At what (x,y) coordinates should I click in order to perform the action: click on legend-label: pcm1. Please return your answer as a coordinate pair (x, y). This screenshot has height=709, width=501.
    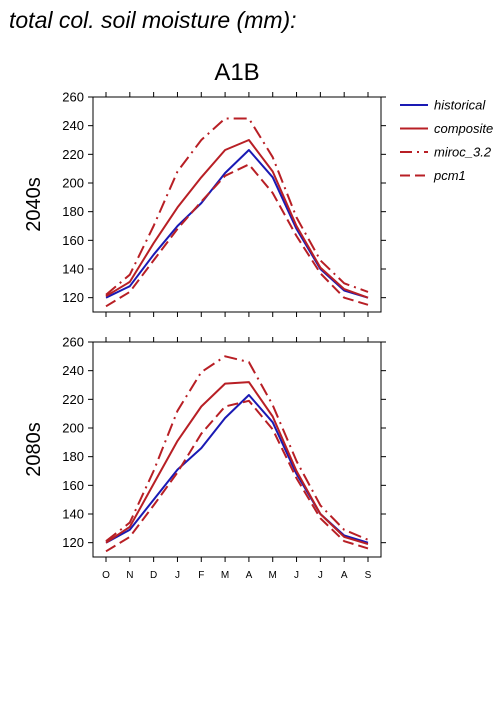
    Looking at the image, I should click on (449, 175).